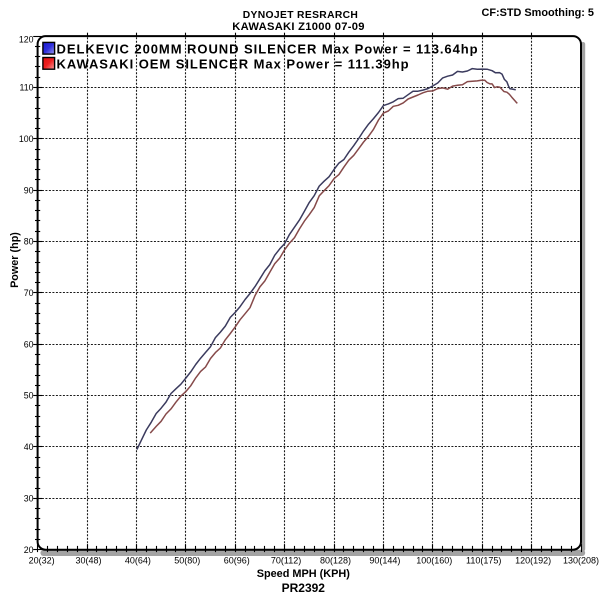 The width and height of the screenshot is (600, 600). What do you see at coordinates (42, 561) in the screenshot?
I see `svg-text: 20(32)` at bounding box center [42, 561].